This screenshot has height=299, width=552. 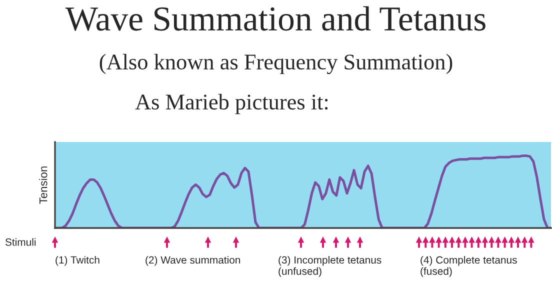 What do you see at coordinates (330, 266) in the screenshot?
I see `text: (3) Incomplete tetanus (unfused)` at bounding box center [330, 266].